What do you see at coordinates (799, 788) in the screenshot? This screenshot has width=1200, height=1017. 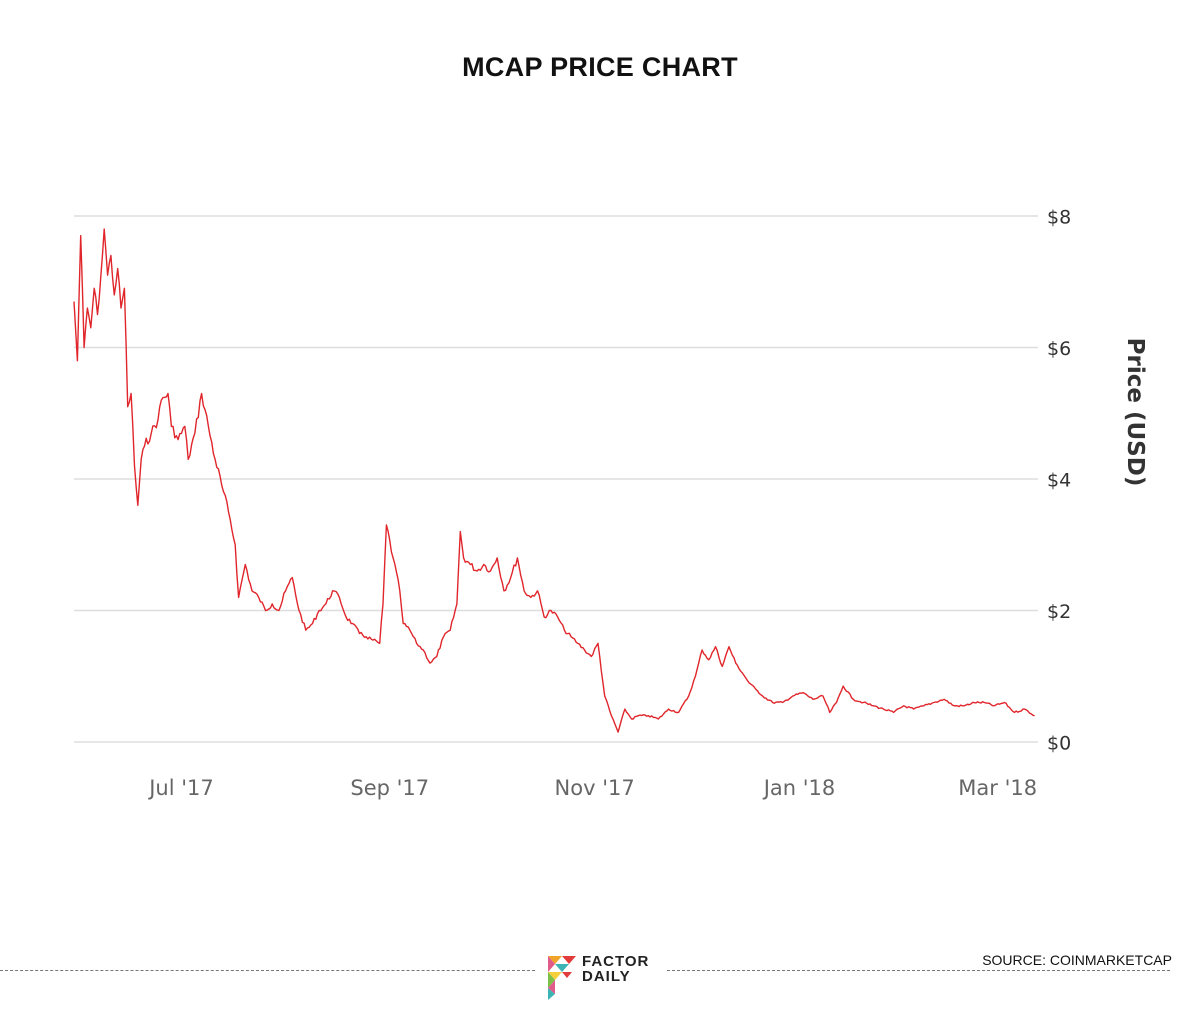 I see `x-tick-label: Jan '18` at bounding box center [799, 788].